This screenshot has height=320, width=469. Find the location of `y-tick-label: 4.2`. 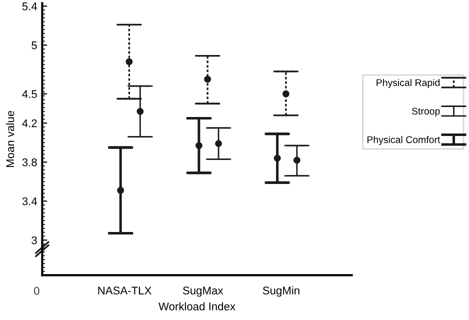

y-tick-label: 4.2 is located at coordinates (29, 123).